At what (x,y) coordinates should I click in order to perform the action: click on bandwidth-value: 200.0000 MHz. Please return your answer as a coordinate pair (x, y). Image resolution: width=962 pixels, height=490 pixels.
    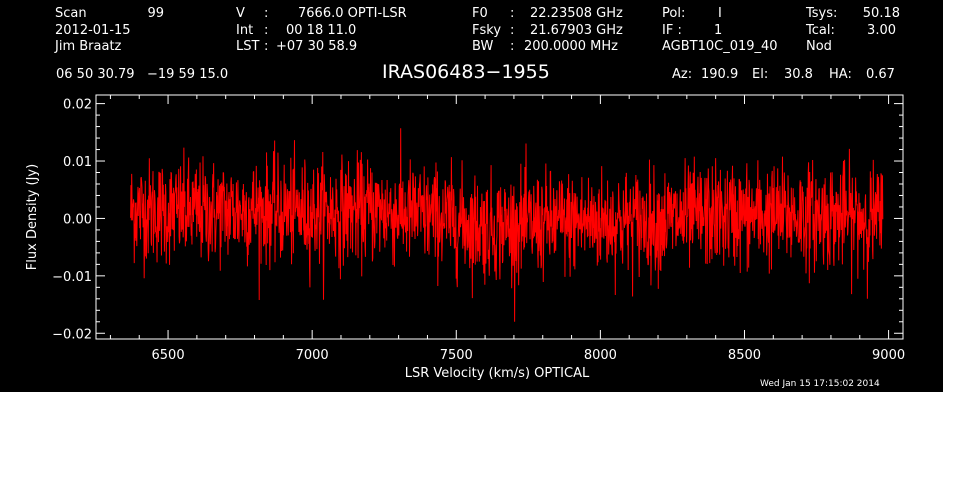
    Looking at the image, I should click on (571, 46).